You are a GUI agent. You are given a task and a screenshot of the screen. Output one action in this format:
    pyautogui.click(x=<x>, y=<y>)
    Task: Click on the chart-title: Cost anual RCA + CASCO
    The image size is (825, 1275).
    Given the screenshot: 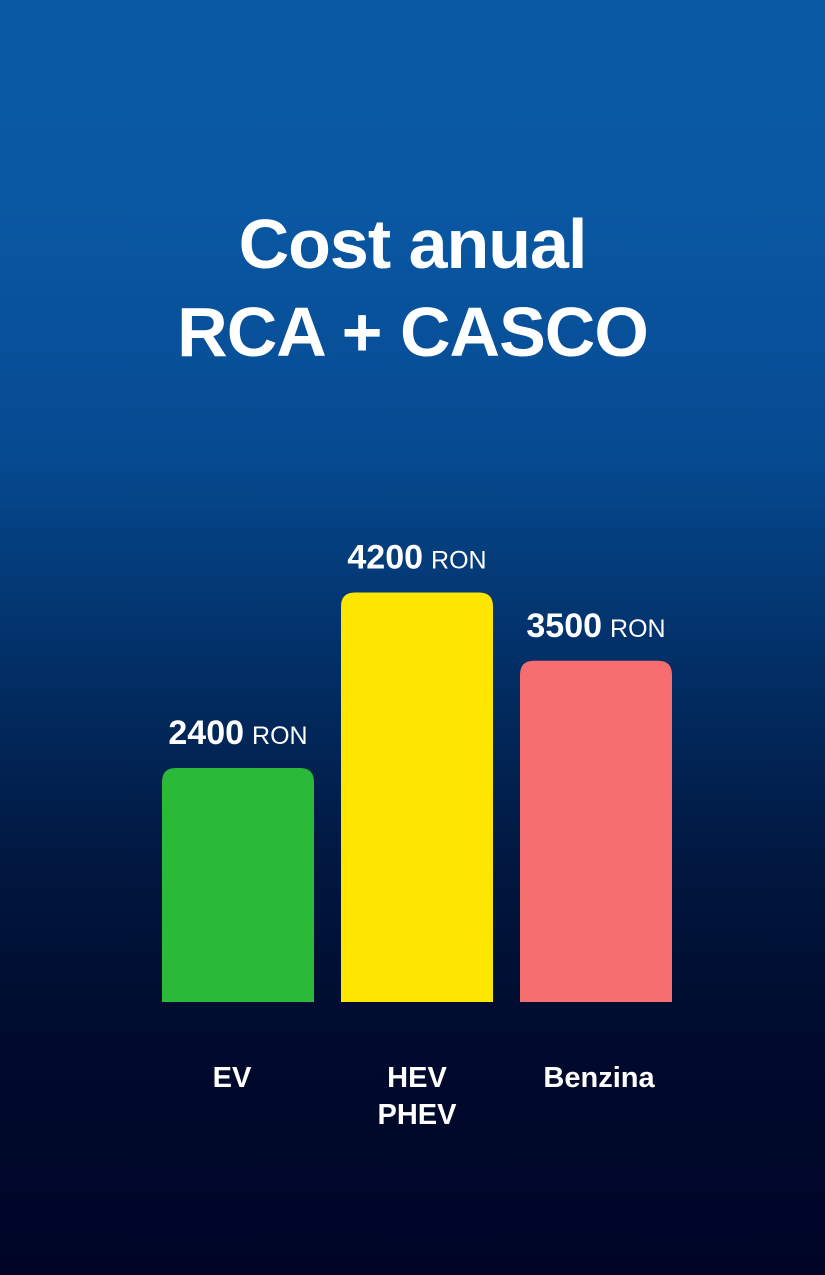 What is the action you would take?
    pyautogui.click(x=412, y=288)
    